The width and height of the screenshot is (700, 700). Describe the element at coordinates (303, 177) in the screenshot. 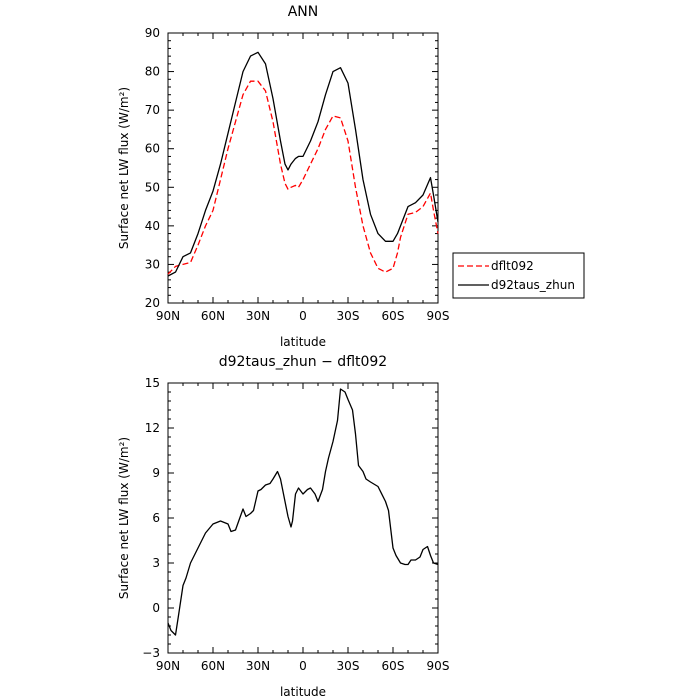

I see `series-line-dflt092` at that location.